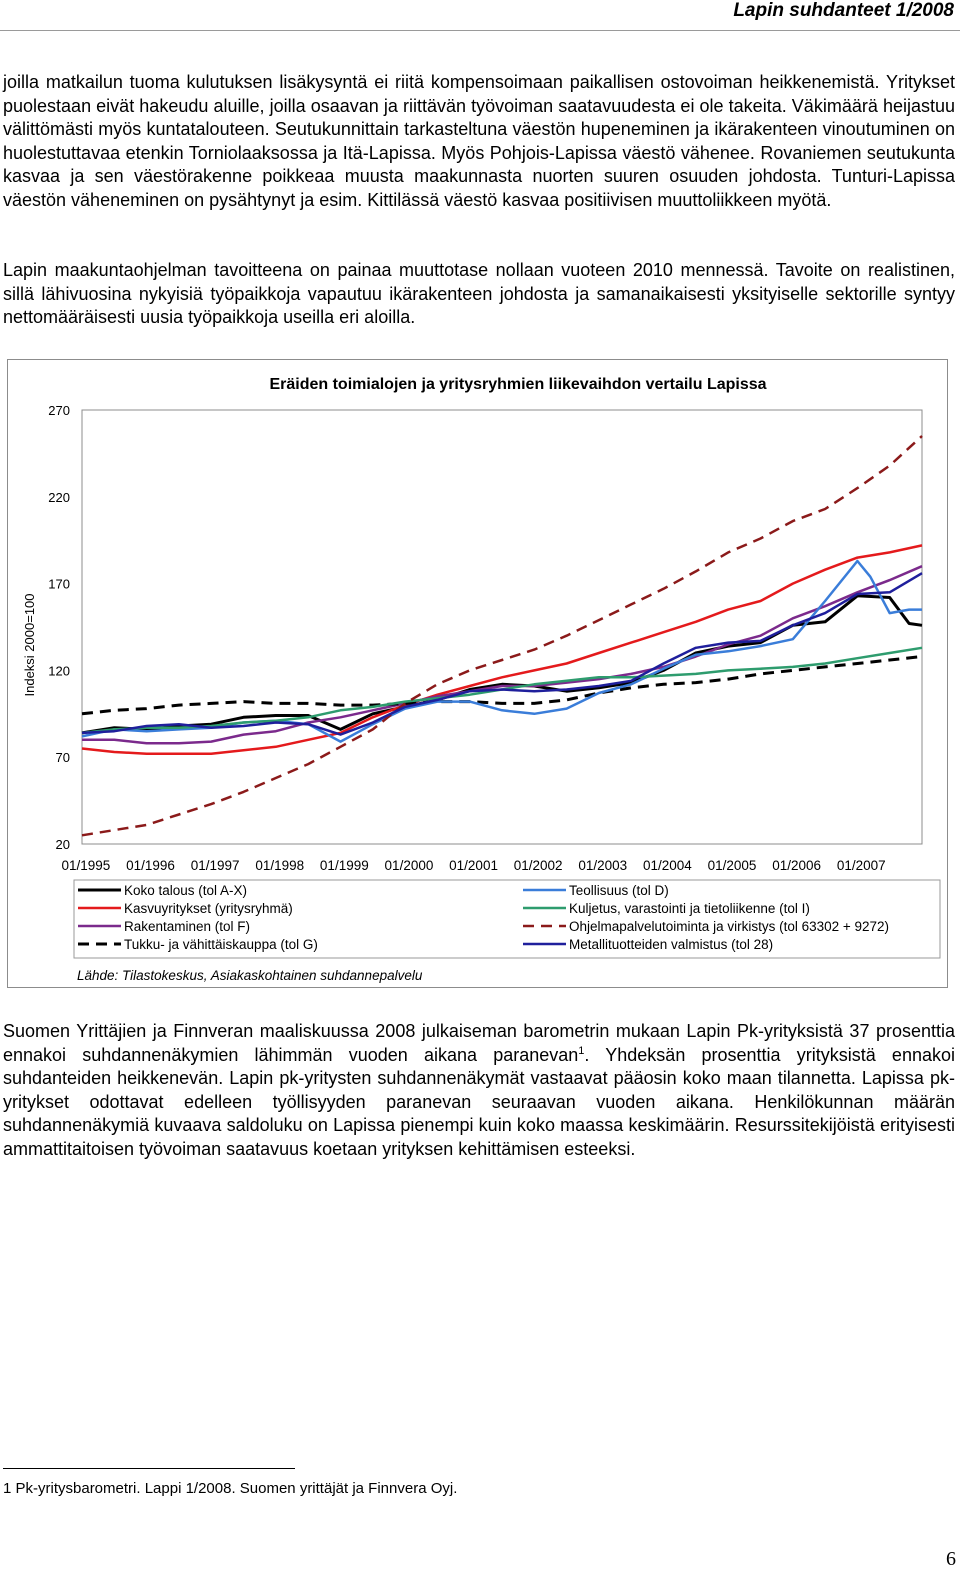 Image resolution: width=960 pixels, height=1574 pixels. What do you see at coordinates (149, 1468) in the screenshot?
I see `footnote-rule` at bounding box center [149, 1468].